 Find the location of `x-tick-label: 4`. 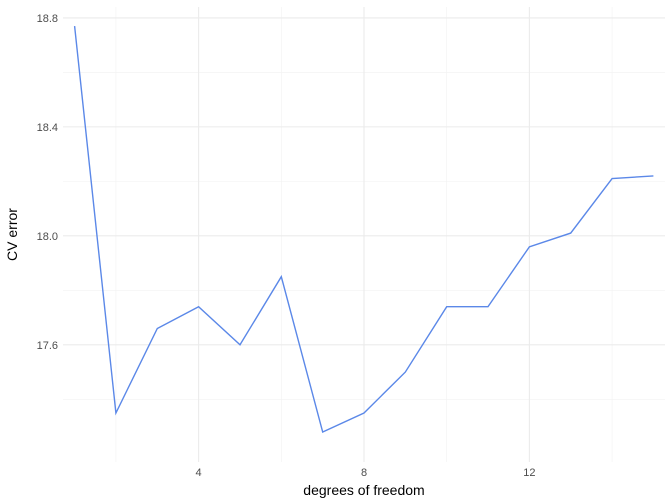

x-tick-label: 4 is located at coordinates (199, 473).